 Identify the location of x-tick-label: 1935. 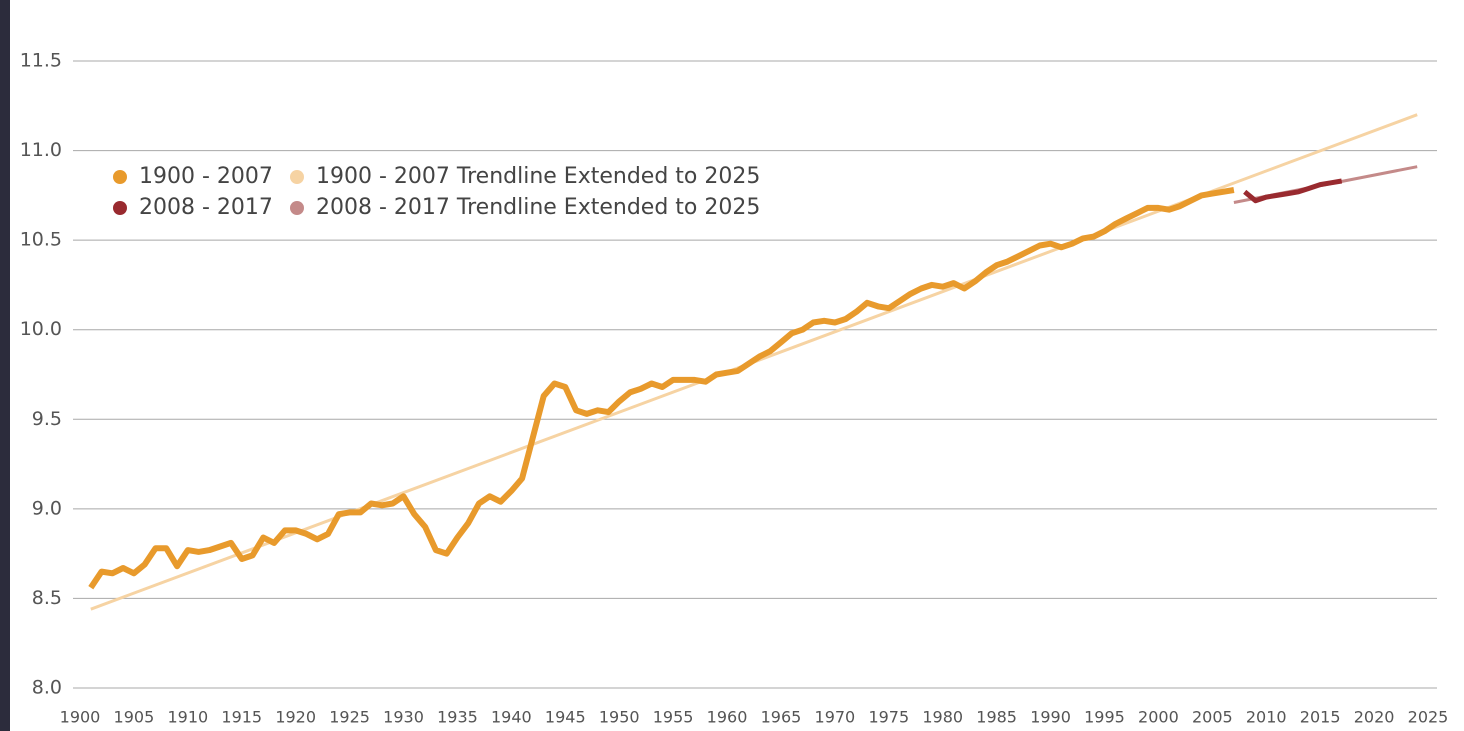
(457, 717).